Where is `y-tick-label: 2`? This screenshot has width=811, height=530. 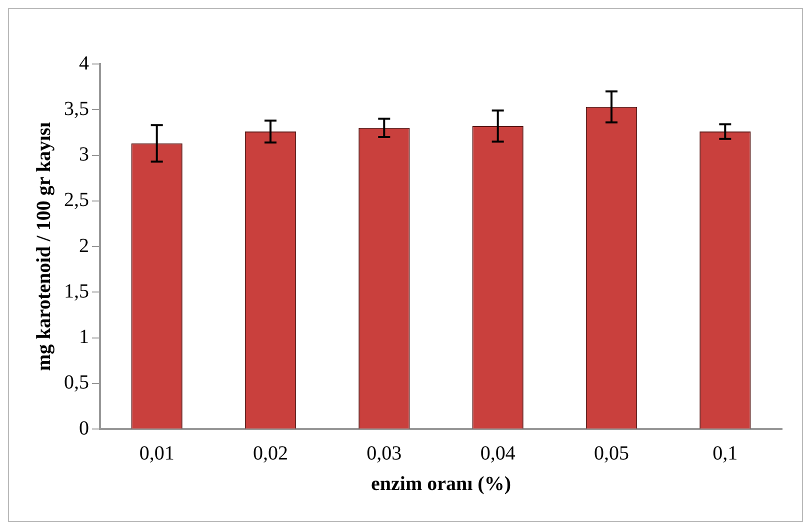 y-tick-label: 2 is located at coordinates (84, 245).